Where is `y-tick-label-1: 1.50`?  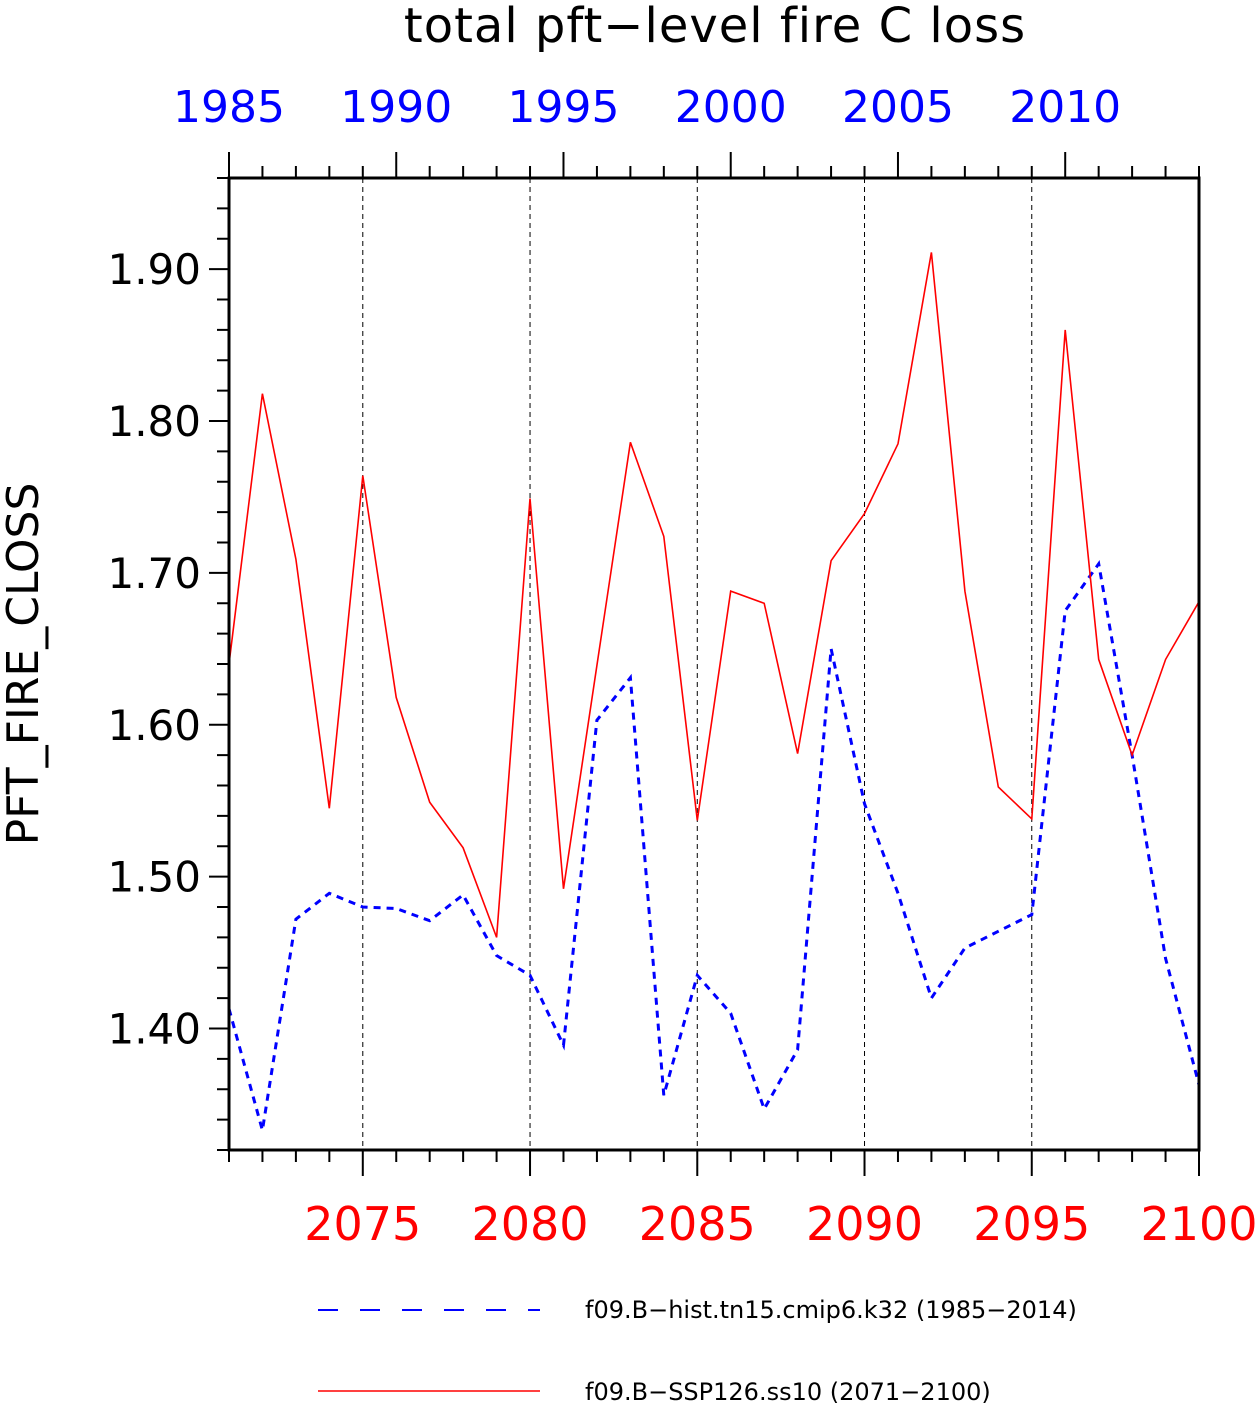 y-tick-label-1: 1.50 is located at coordinates (154, 877).